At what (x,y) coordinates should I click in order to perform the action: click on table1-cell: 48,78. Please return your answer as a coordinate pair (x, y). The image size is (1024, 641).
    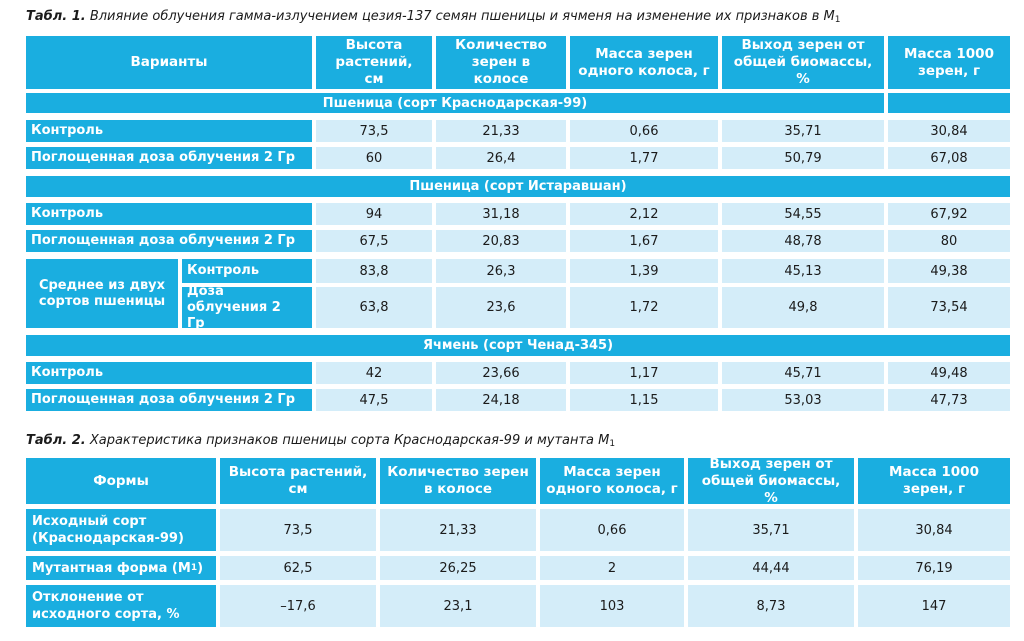
    Looking at the image, I should click on (803, 241).